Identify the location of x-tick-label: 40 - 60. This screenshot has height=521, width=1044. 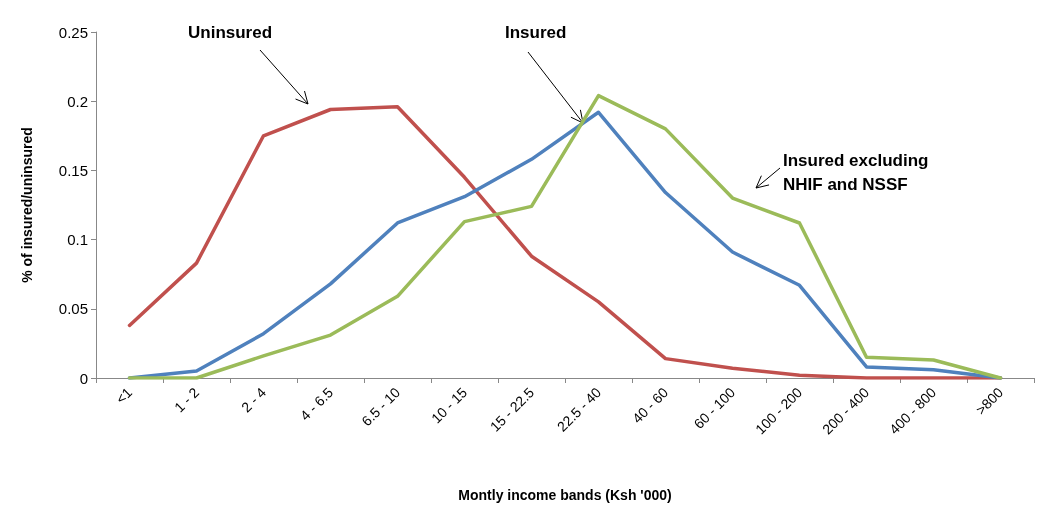
(650, 405).